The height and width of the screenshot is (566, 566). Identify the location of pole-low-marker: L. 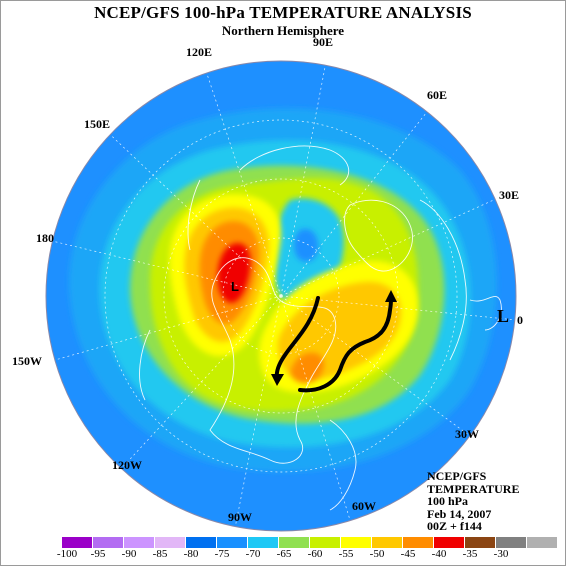
(235, 286).